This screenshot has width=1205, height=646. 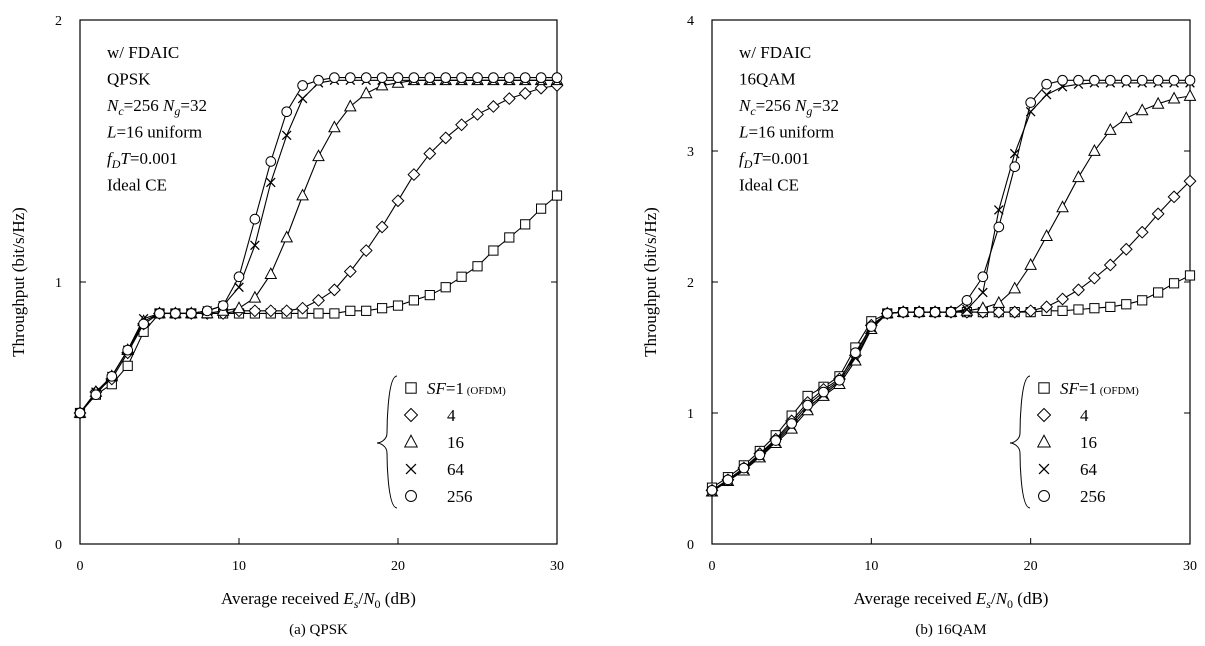 What do you see at coordinates (767, 79) in the screenshot?
I see `annotation-line: 16QAM` at bounding box center [767, 79].